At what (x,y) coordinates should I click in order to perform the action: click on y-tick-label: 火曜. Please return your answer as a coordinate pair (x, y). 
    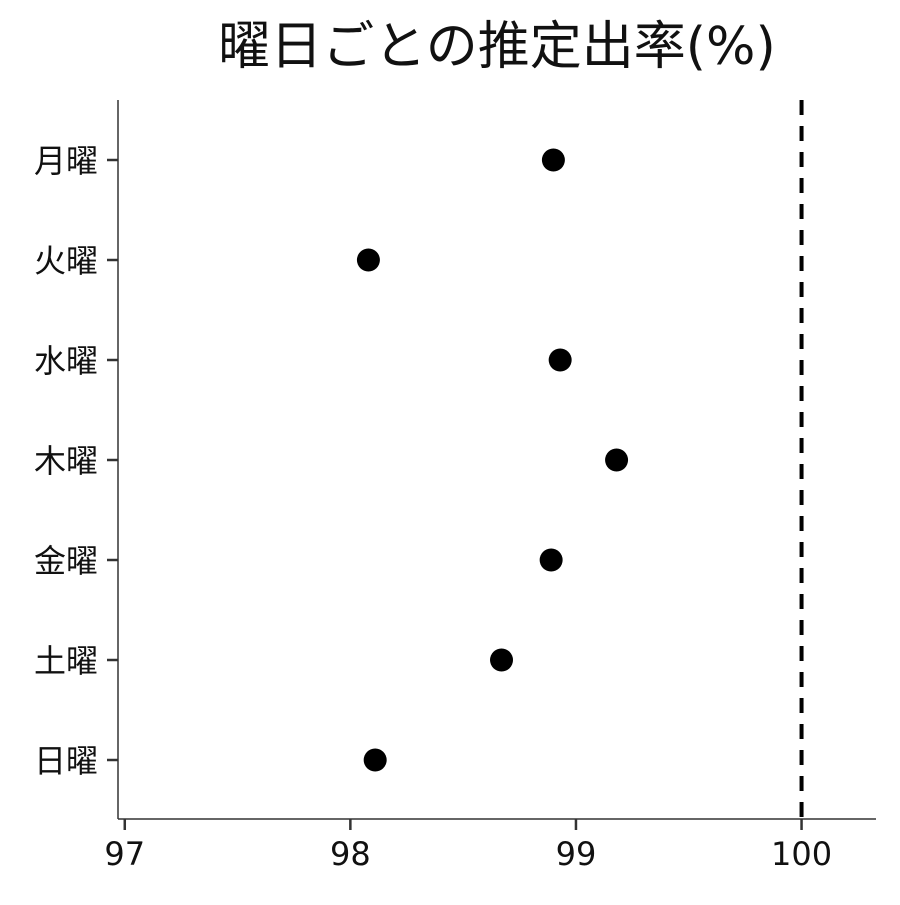
    Looking at the image, I should click on (66, 261).